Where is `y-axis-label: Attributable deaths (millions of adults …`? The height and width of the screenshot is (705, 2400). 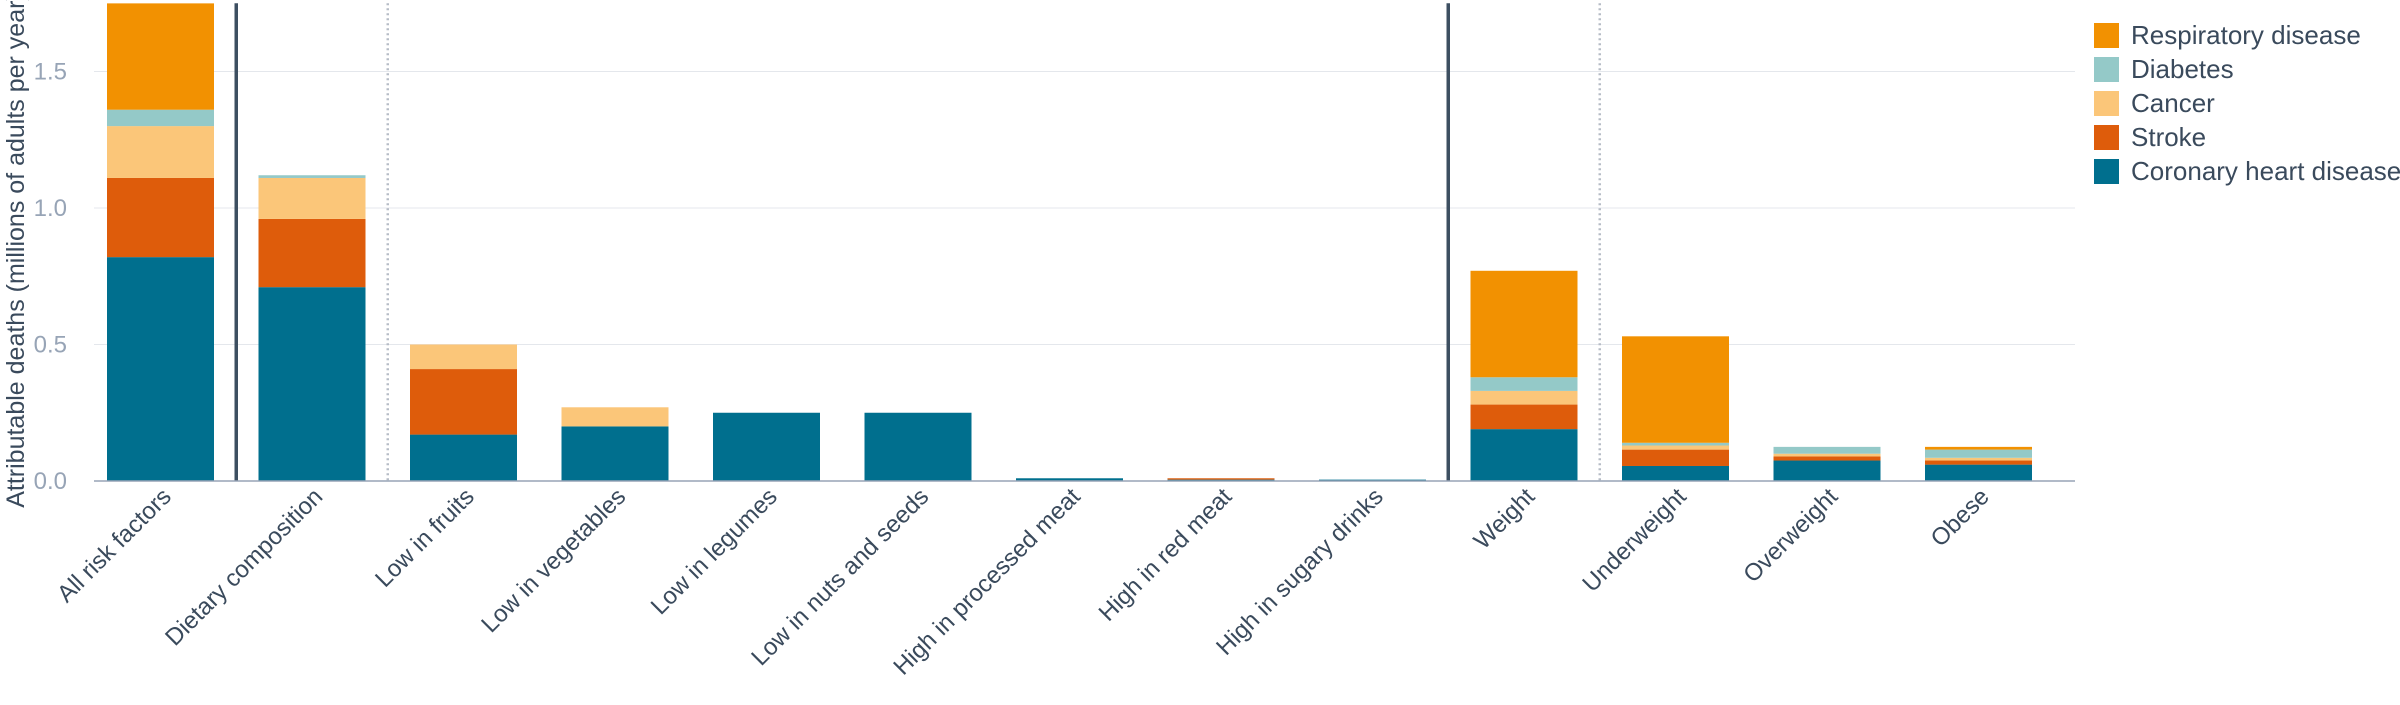
y-axis-label: Attributable deaths (millions of adults … is located at coordinates (16, 254).